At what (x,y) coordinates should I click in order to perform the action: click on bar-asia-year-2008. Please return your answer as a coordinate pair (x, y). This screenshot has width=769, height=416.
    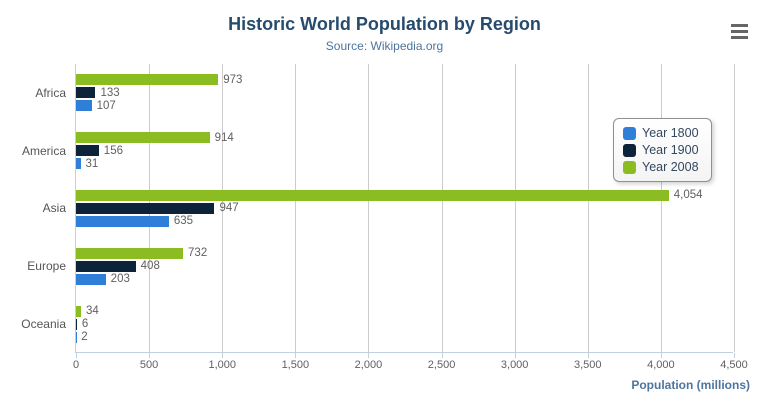
    Looking at the image, I should click on (372, 195).